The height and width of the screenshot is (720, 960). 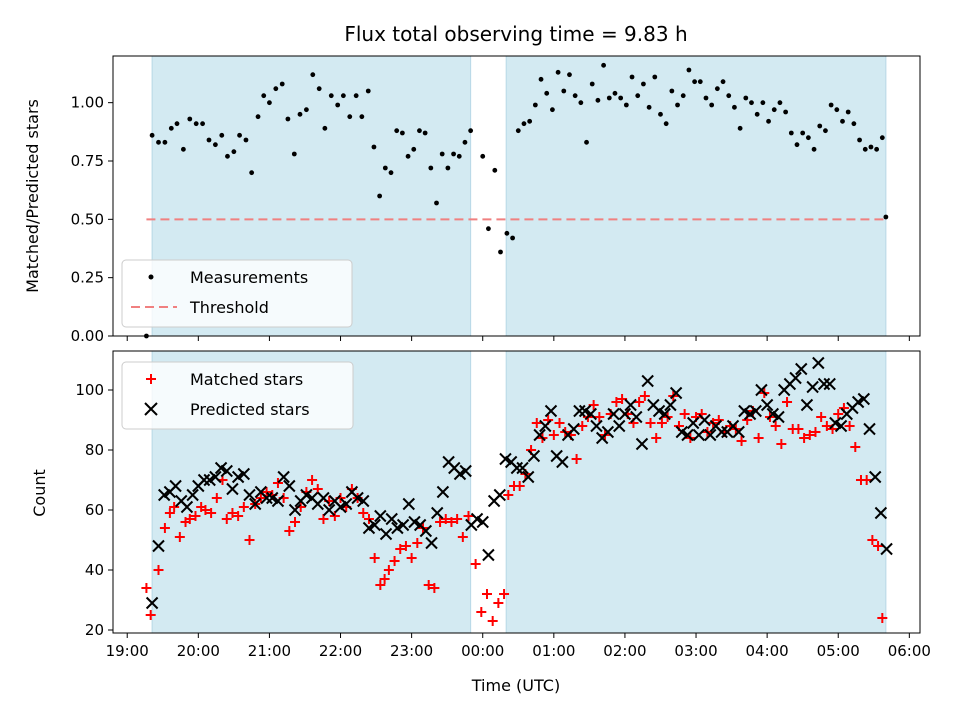 What do you see at coordinates (87, 103) in the screenshot?
I see `top-y-tick-label: 1.00` at bounding box center [87, 103].